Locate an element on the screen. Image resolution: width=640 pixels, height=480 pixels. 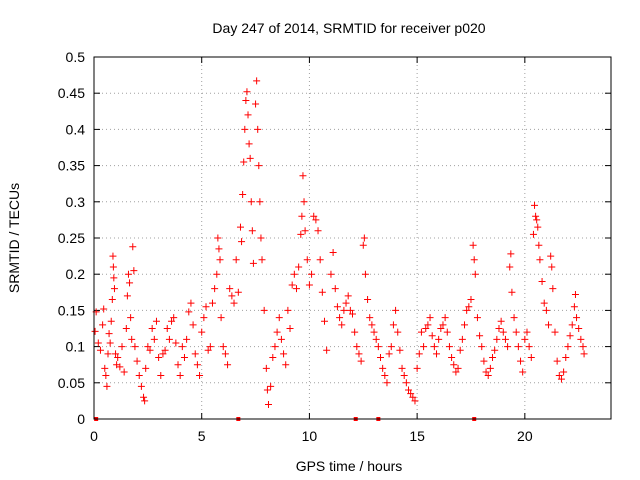
y-axis-label: SRMTID / TECUs is located at coordinates (14, 238).